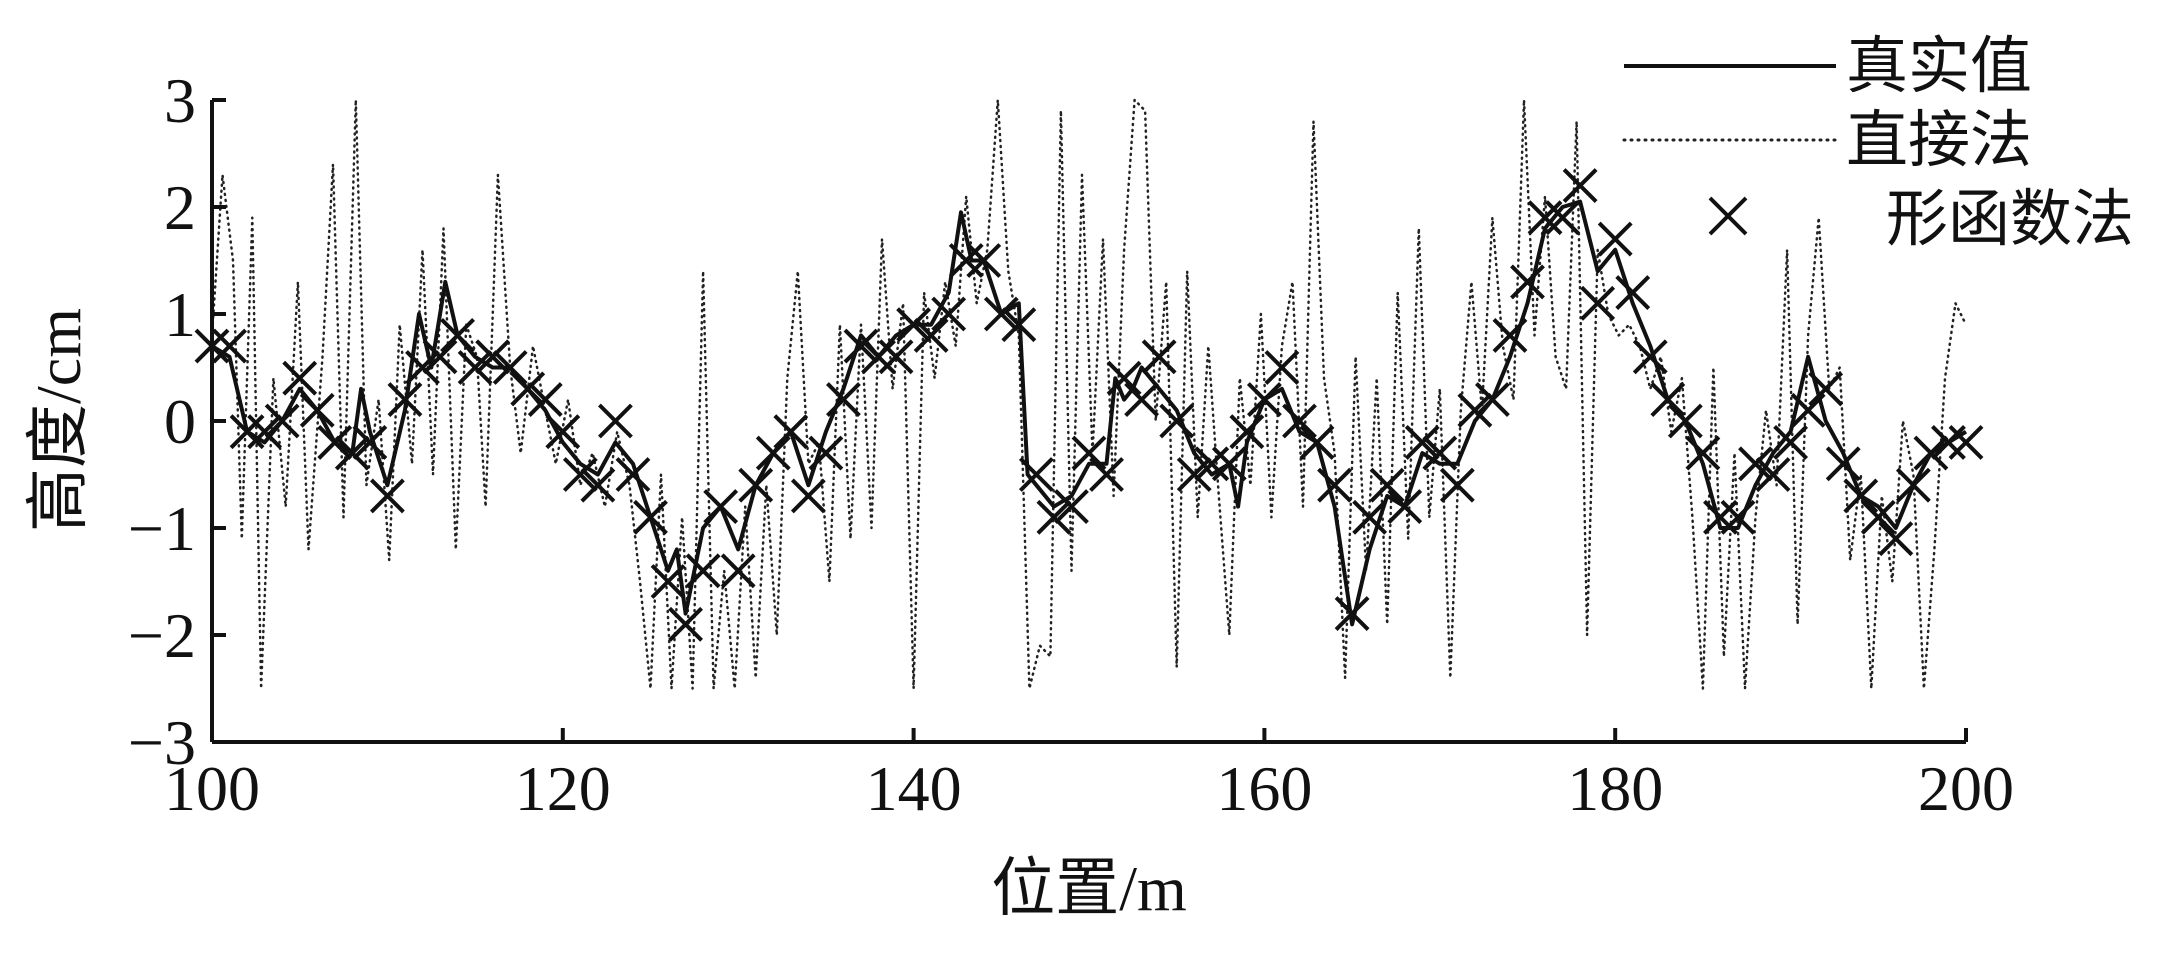  What do you see at coordinates (162, 635) in the screenshot?
I see `y-tick-label: −2` at bounding box center [162, 635].